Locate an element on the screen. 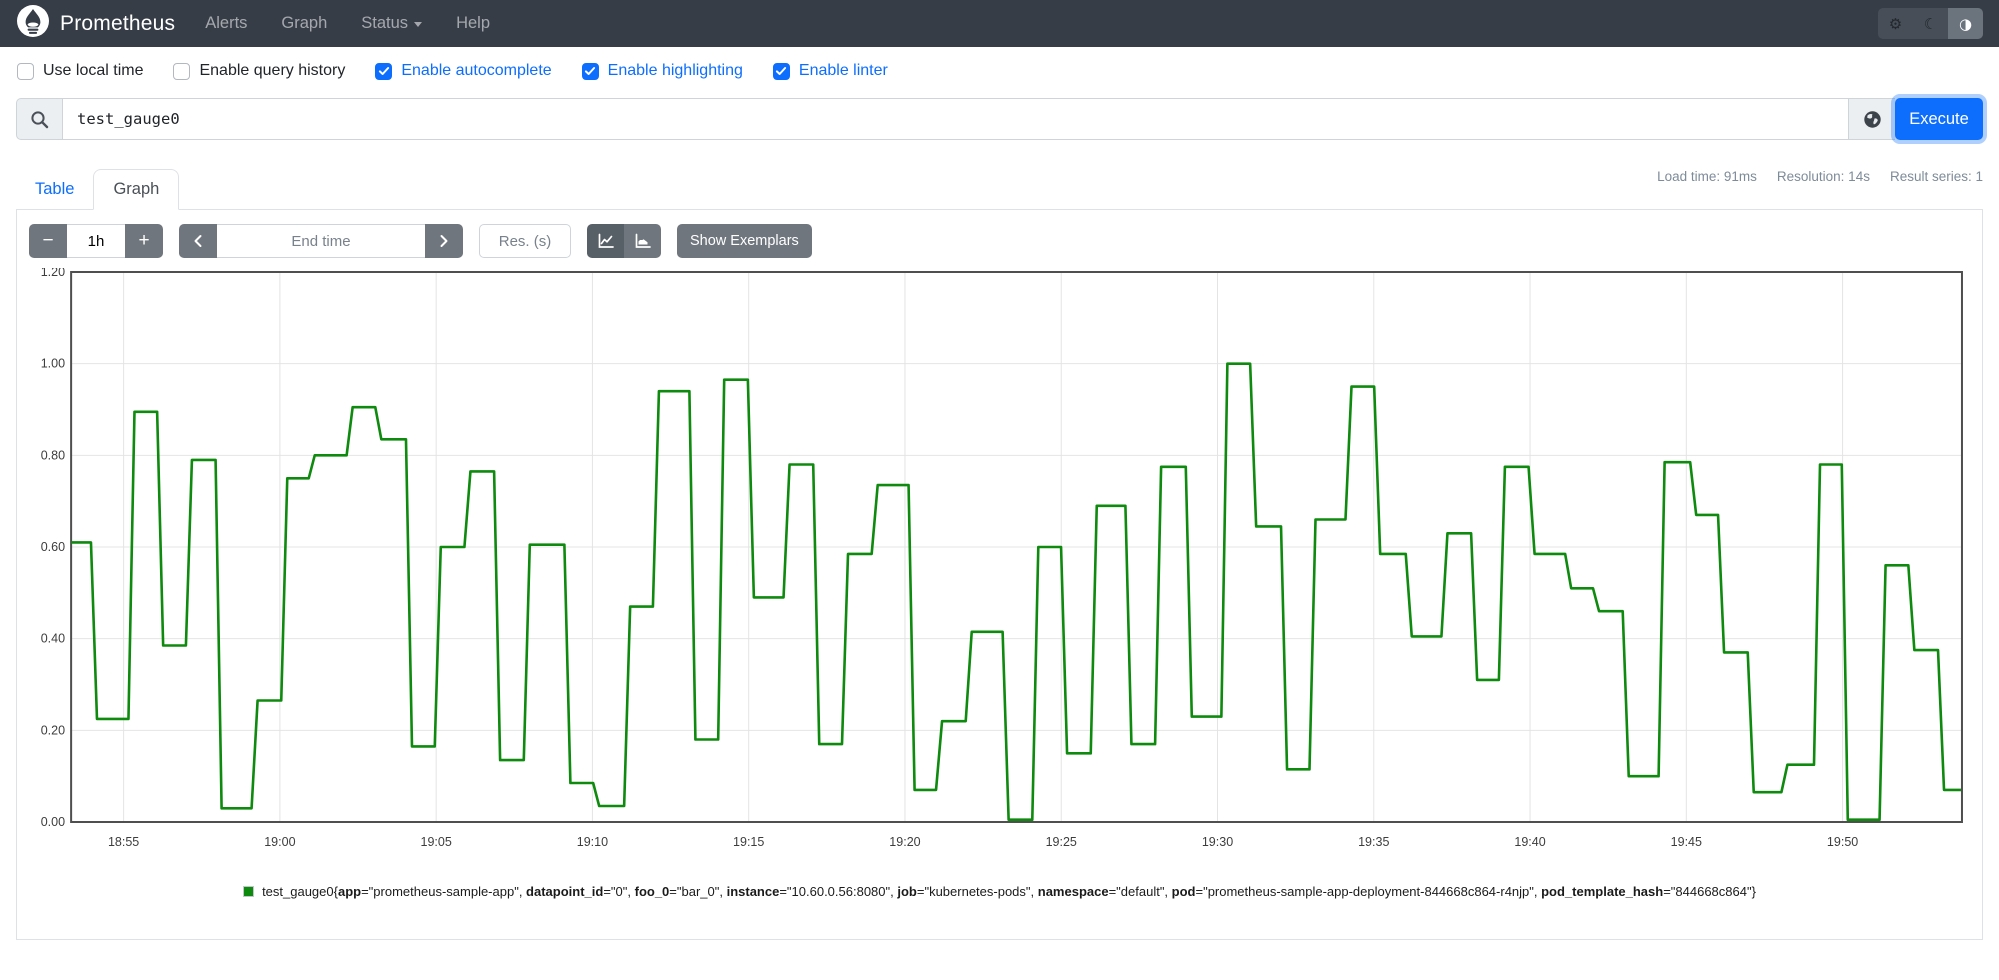 Image resolution: width=1999 pixels, height=980 pixels. option-enable-highlighting: Enable highlighting is located at coordinates (662, 71).